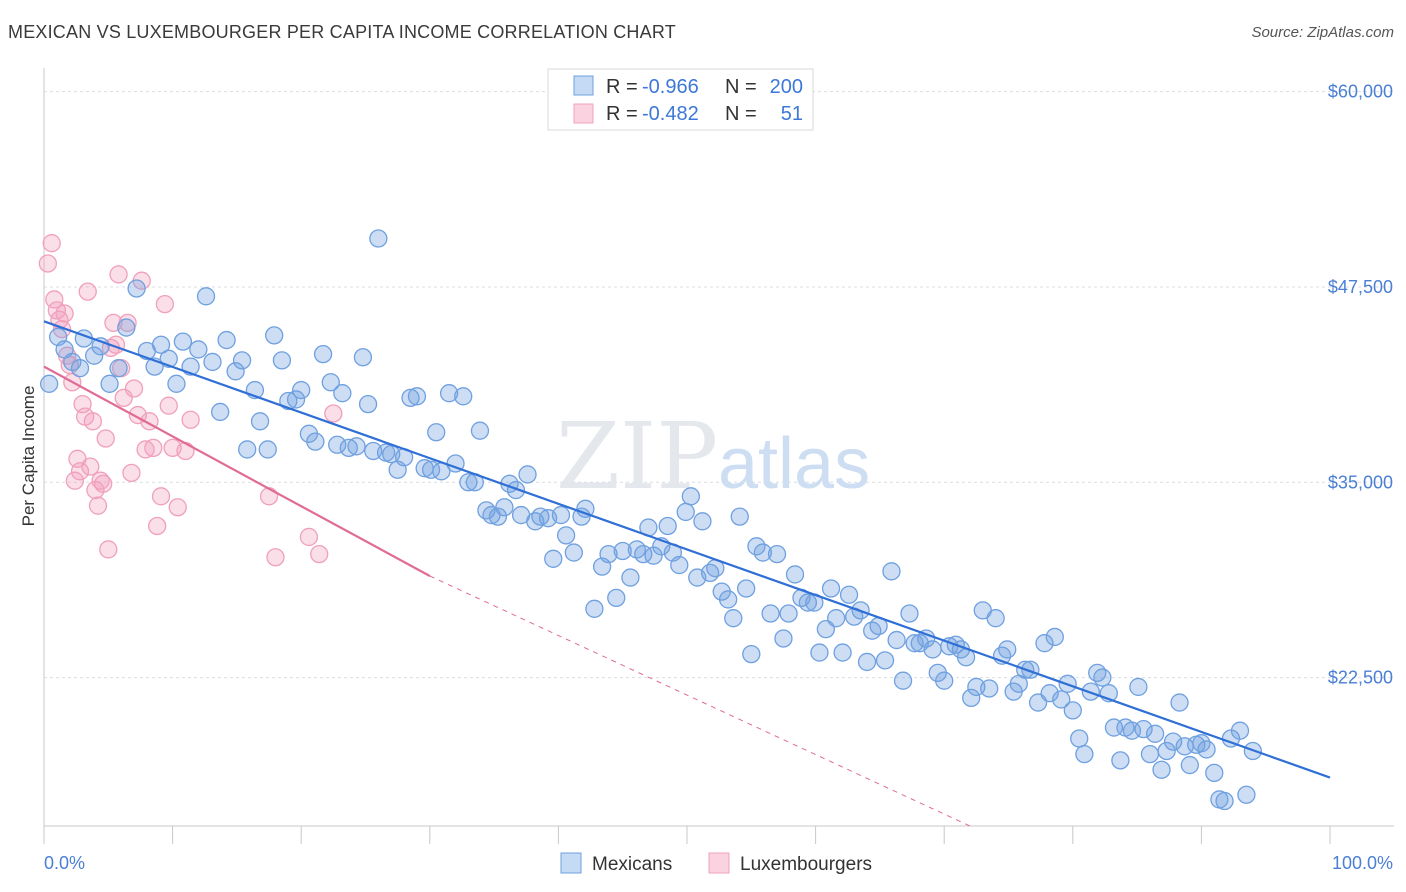  I want to click on bottom-legend-swatch-mexicans, so click(571, 863).